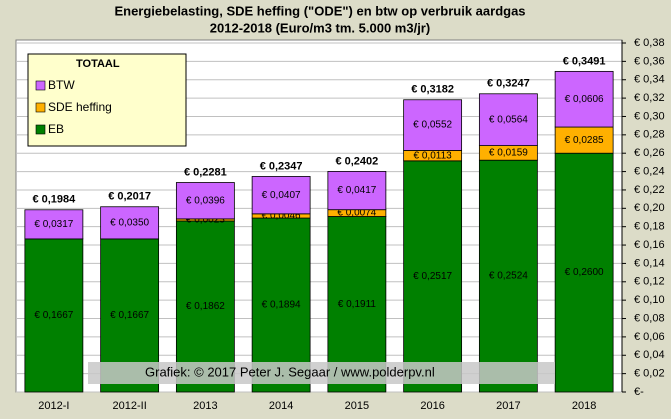  I want to click on total-label: € 0,2347, so click(281, 166).